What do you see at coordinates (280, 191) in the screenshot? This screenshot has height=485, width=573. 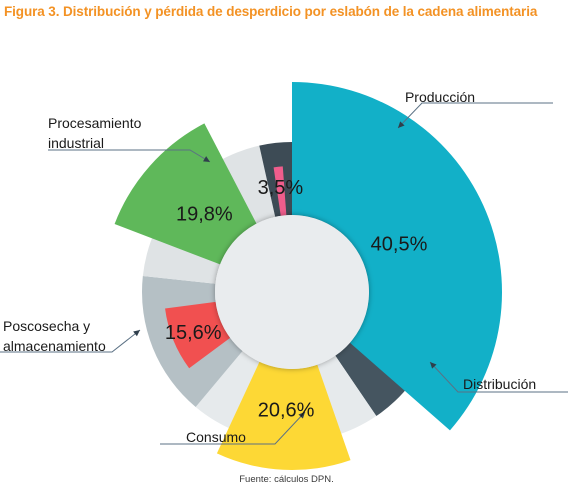 I see `pie-slice-procesamiento-industrial` at bounding box center [280, 191].